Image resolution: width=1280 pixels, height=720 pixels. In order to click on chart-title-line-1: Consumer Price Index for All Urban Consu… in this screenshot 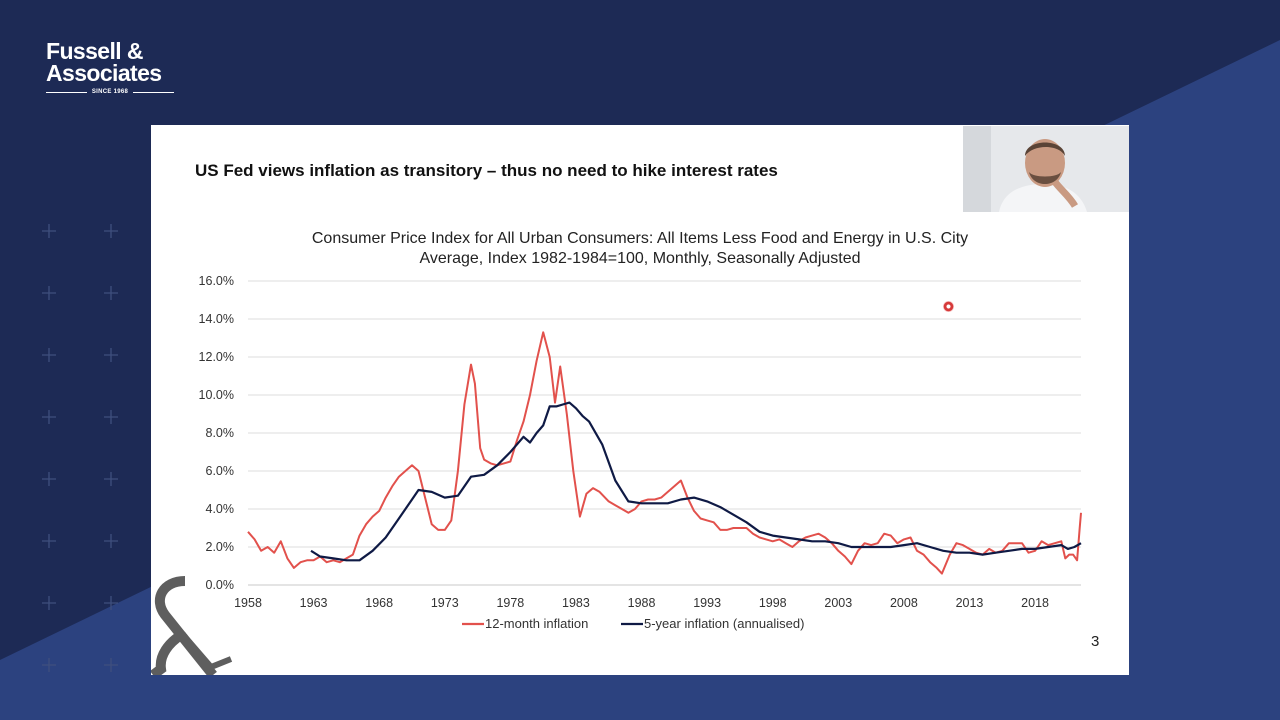, I will do `click(640, 238)`.